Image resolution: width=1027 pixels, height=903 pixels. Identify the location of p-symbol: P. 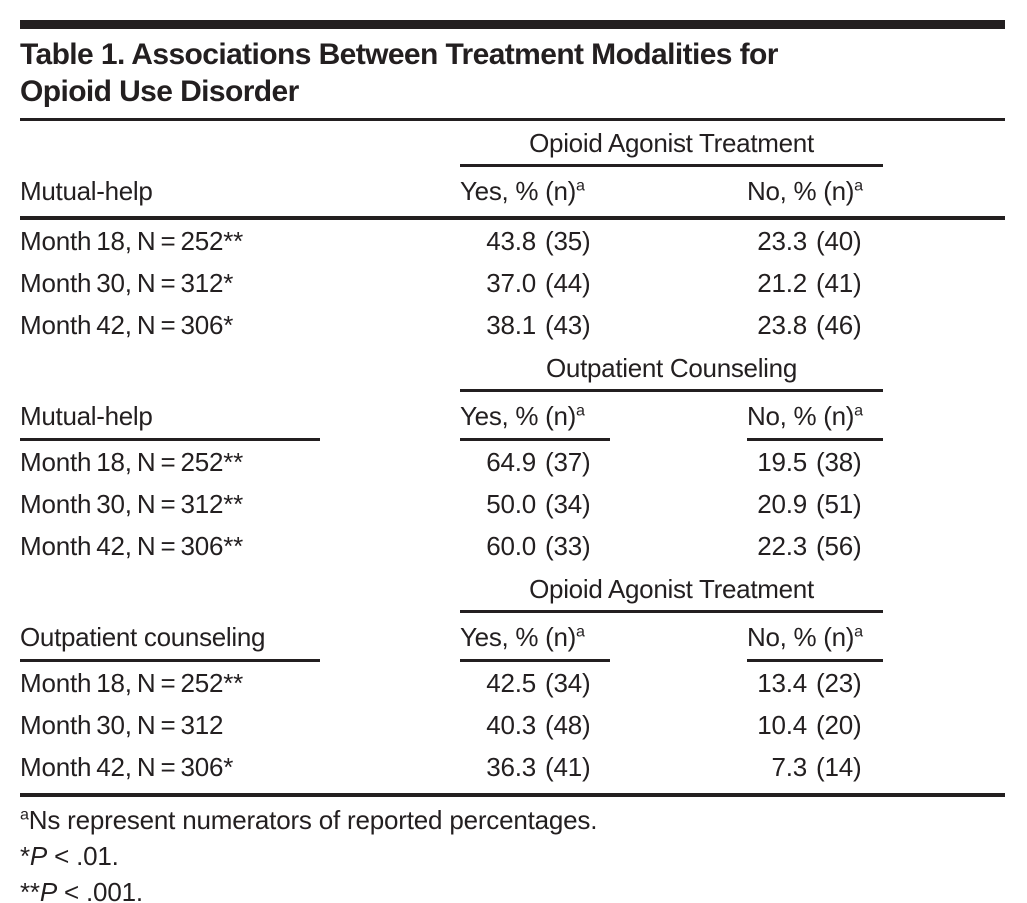
(48, 890).